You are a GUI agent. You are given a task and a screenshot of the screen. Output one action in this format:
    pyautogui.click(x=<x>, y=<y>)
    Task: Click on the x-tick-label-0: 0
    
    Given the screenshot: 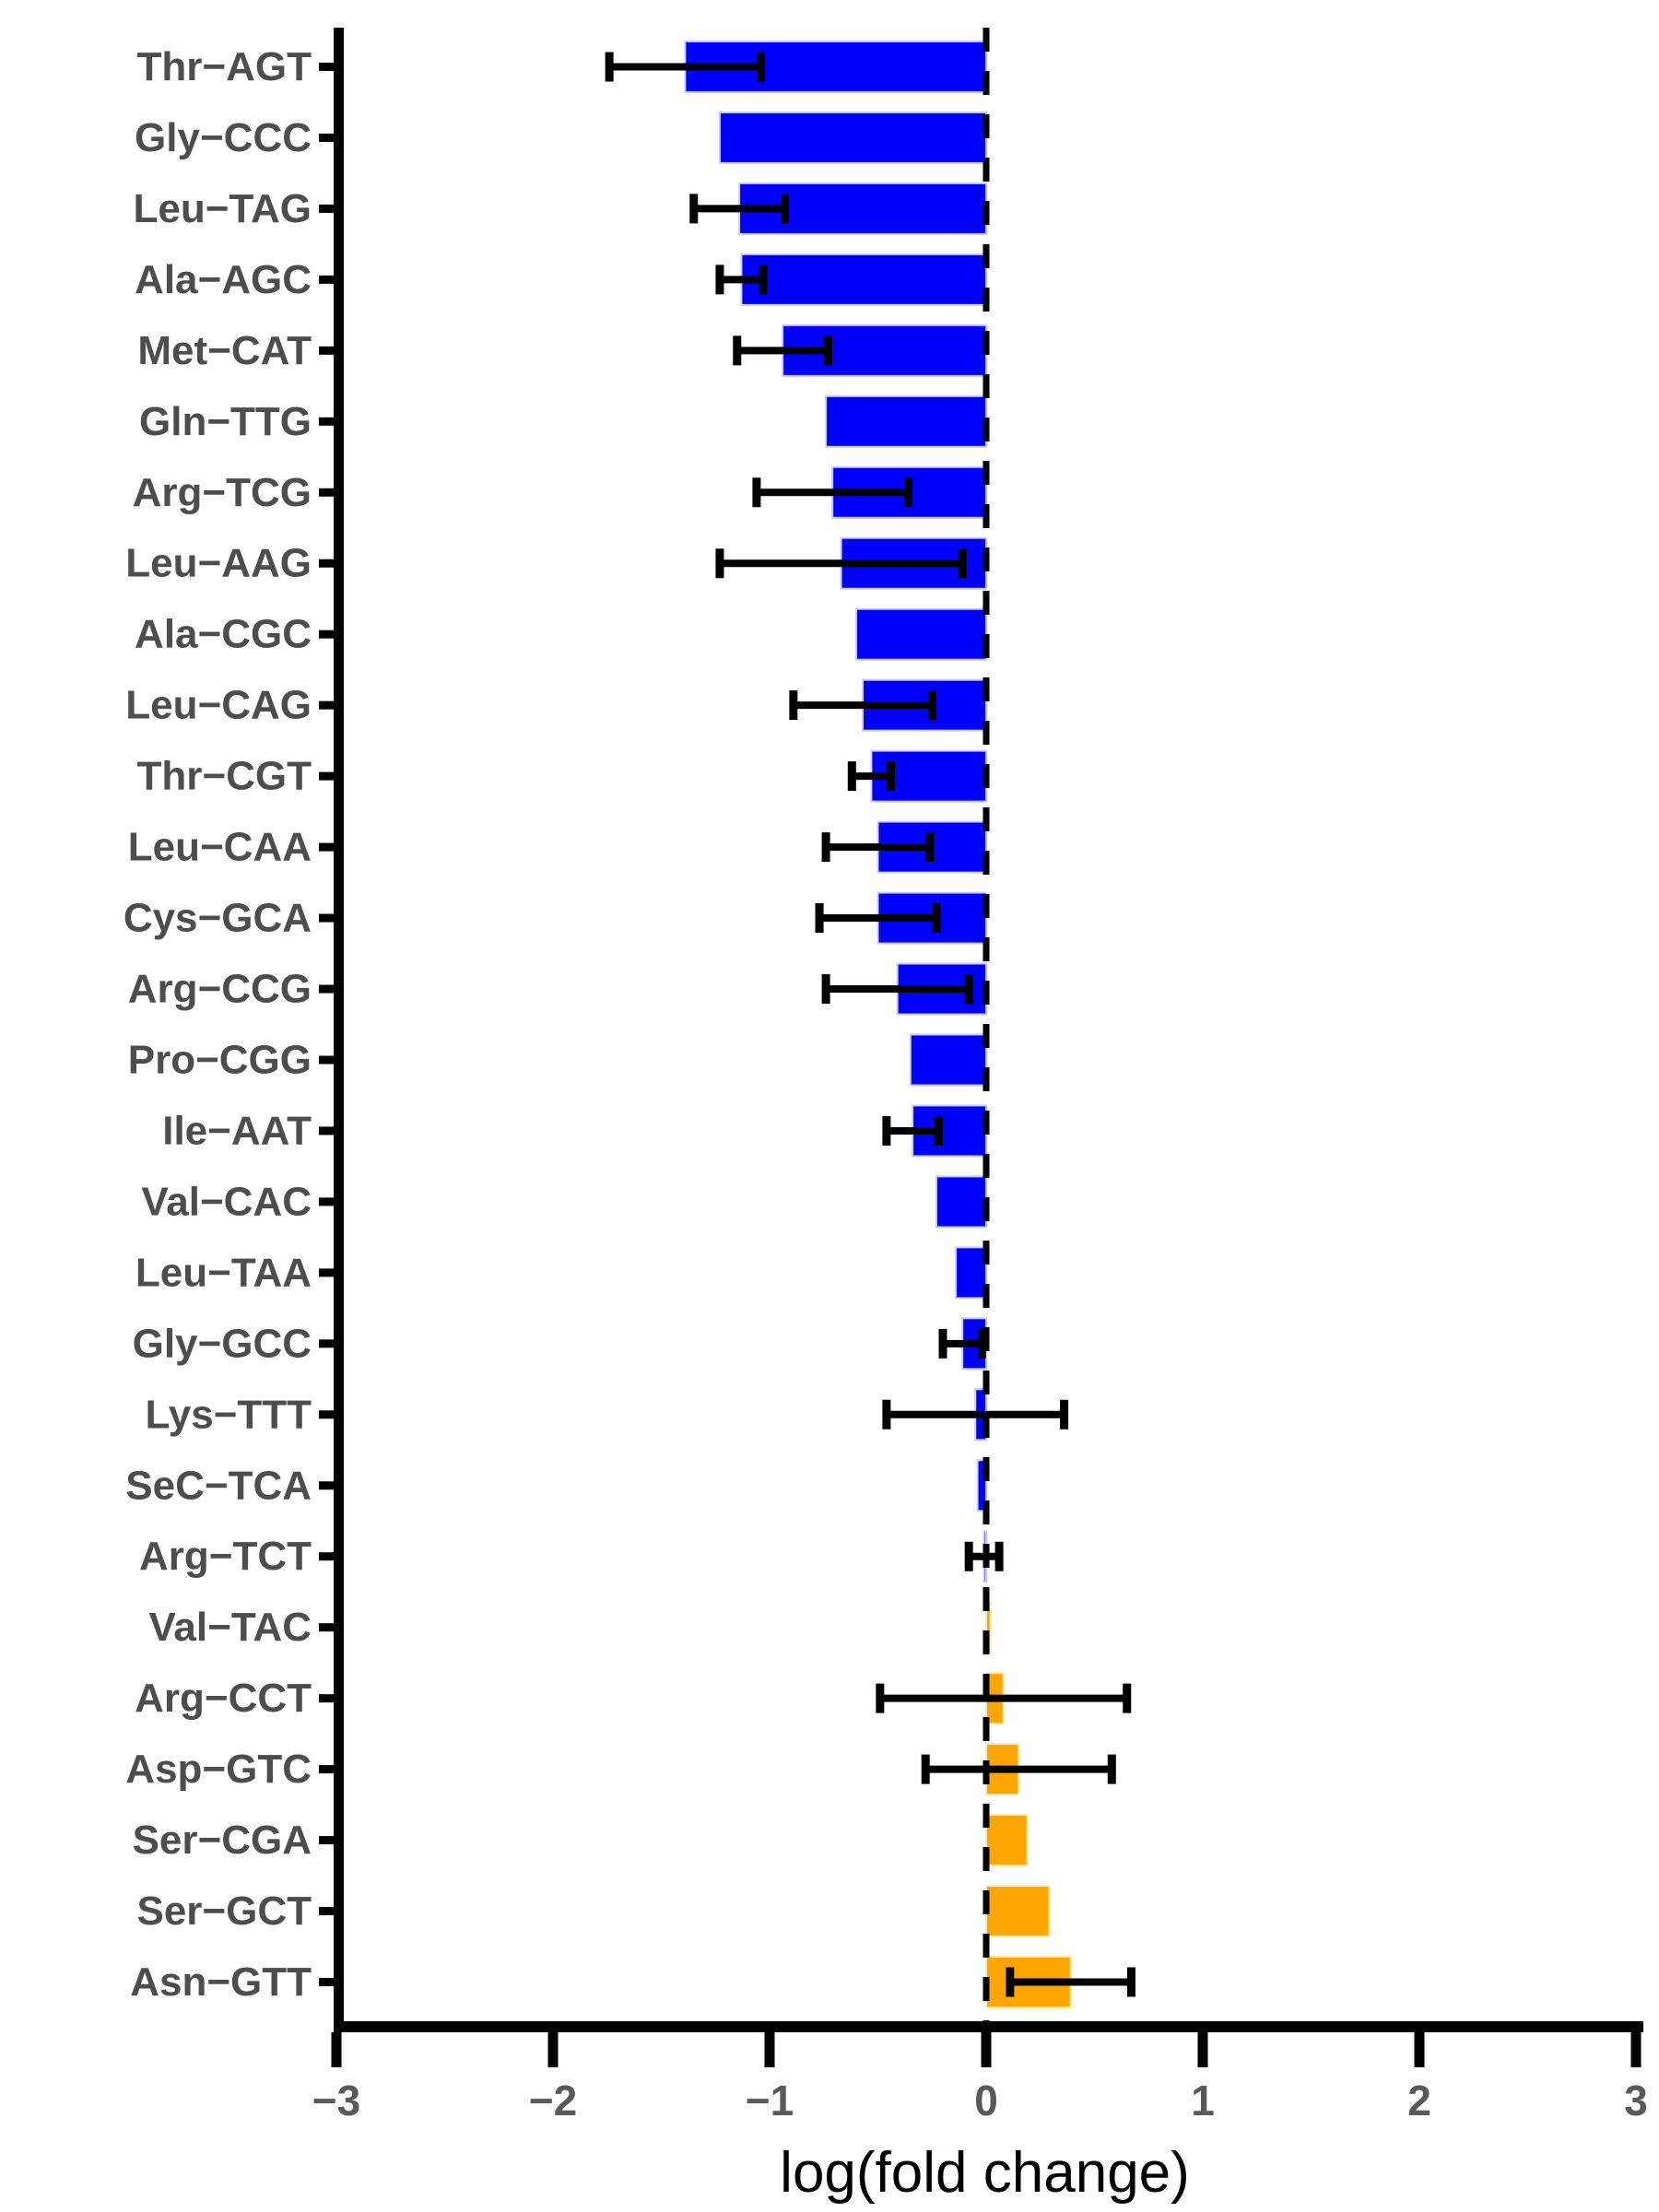 What is the action you would take?
    pyautogui.click(x=986, y=2100)
    